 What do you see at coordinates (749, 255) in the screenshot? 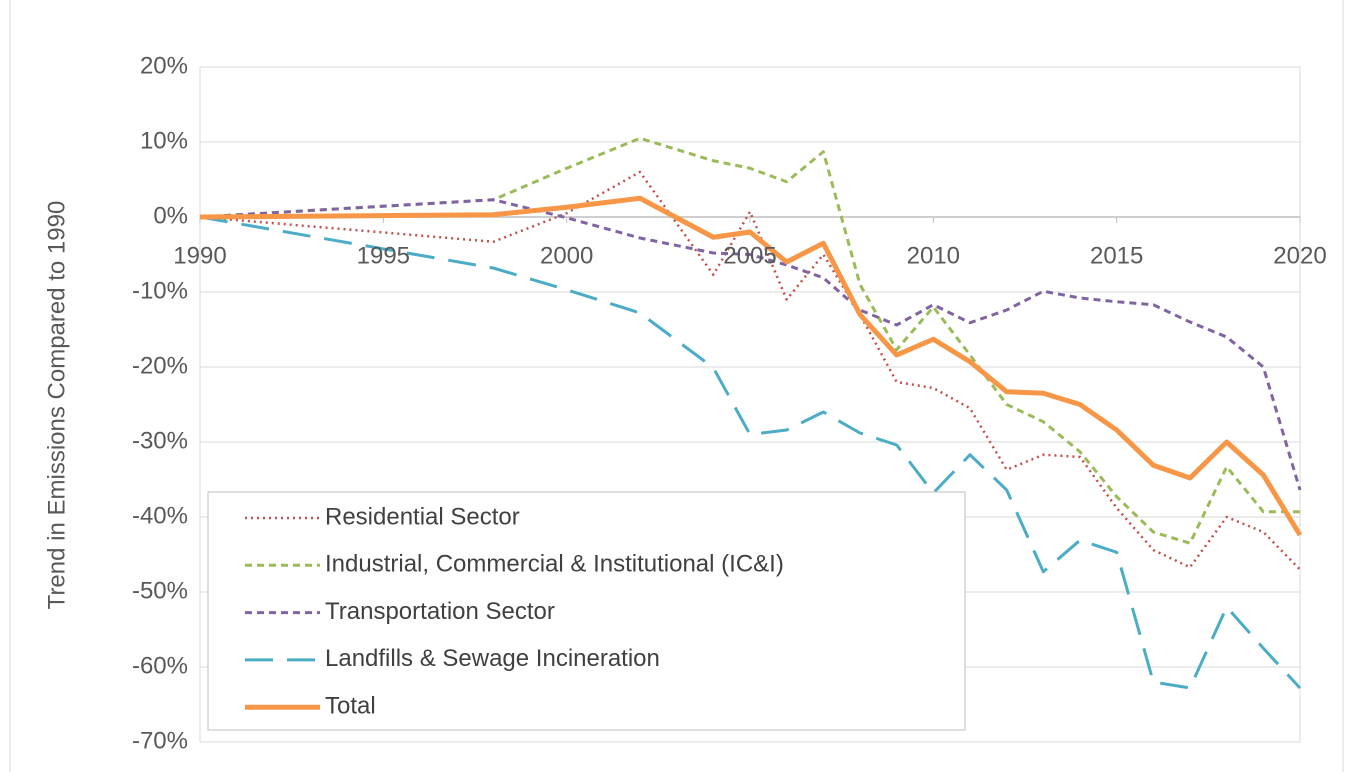
I see `x-tick-label: 2005` at bounding box center [749, 255].